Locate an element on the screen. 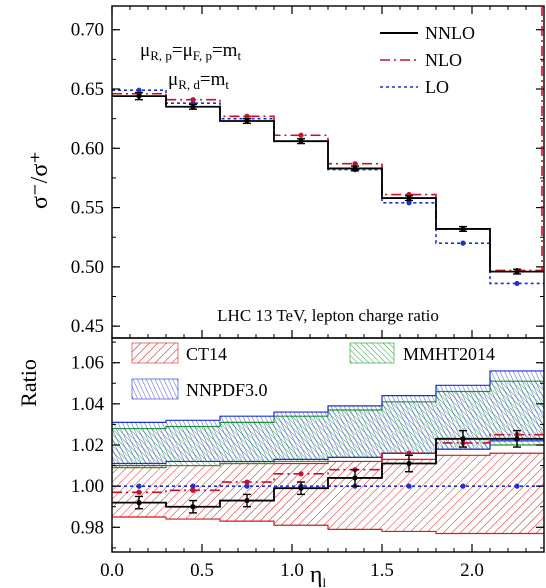 The width and height of the screenshot is (546, 588). process-annotation: LHC 13 TeV, lepton charge ratio is located at coordinates (328, 315).